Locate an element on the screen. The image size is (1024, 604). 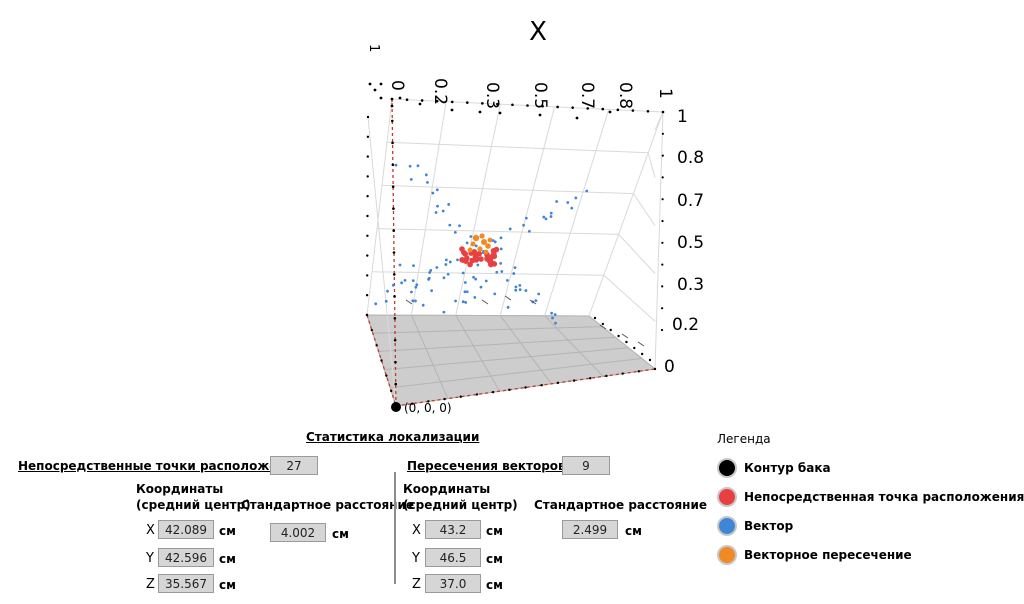
direct-coords-label: Координаты (средний центр) is located at coordinates (193, 497).